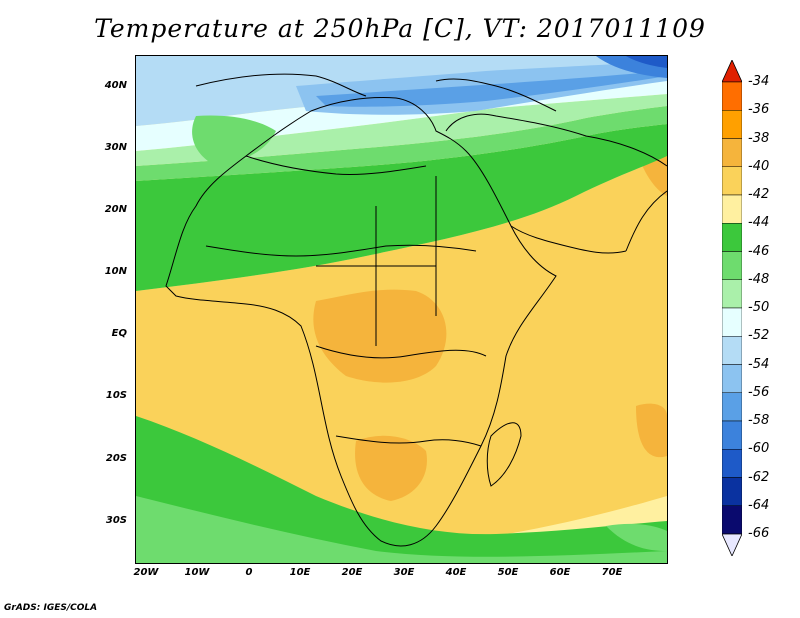 This screenshot has height=618, width=800. What do you see at coordinates (759, 81) in the screenshot?
I see `colorbar-label: -34` at bounding box center [759, 81].